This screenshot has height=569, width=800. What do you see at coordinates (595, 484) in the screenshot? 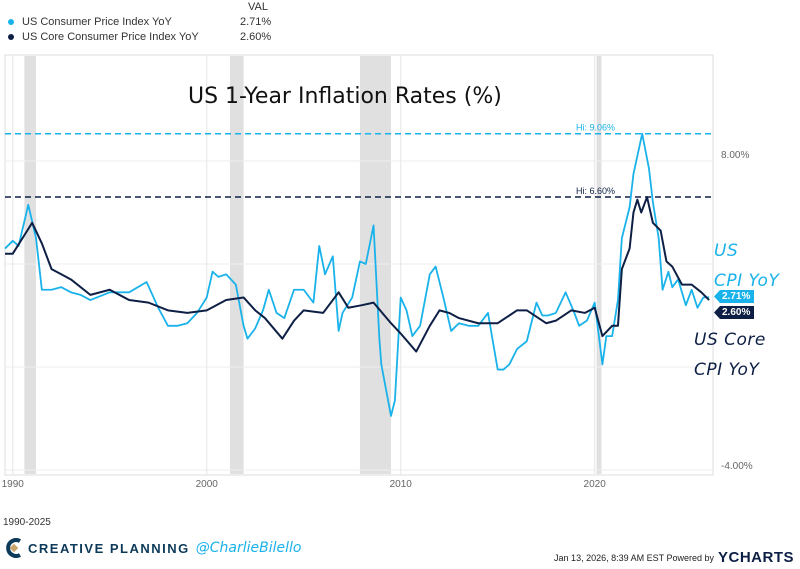
I see `x-tick: 2020` at bounding box center [595, 484].